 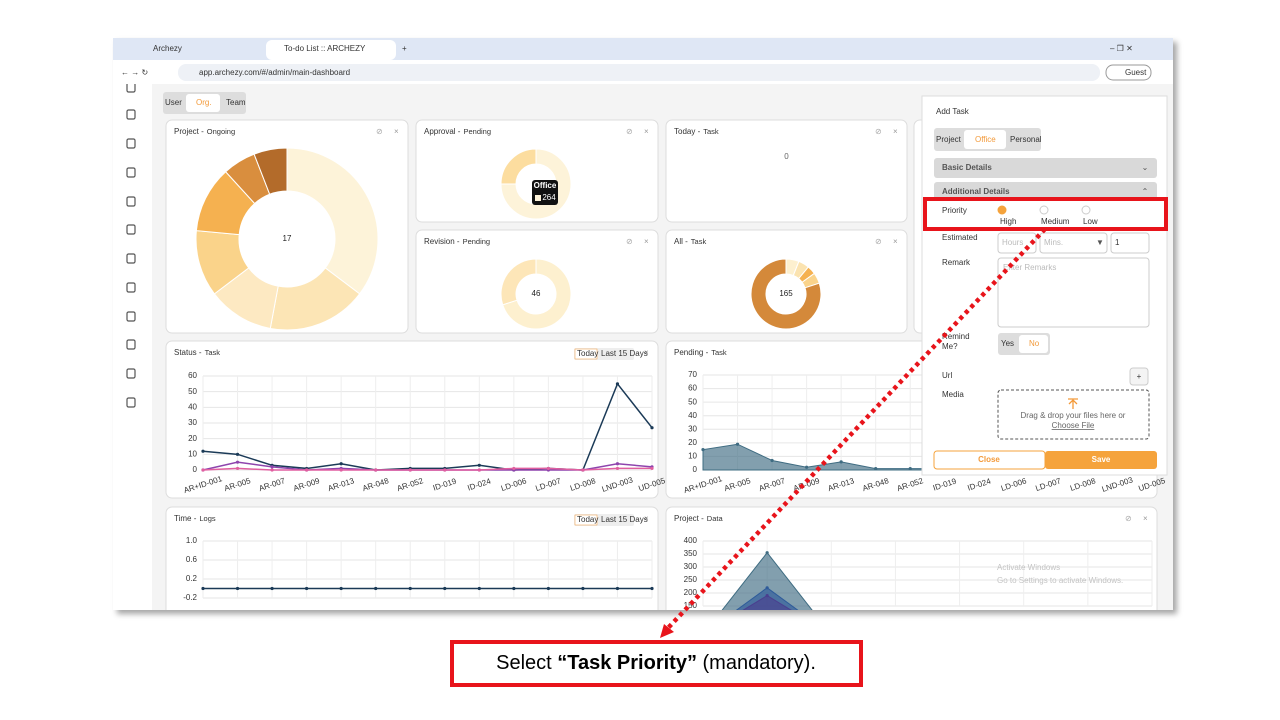 What do you see at coordinates (767, 580) in the screenshot?
I see `area` at bounding box center [767, 580].